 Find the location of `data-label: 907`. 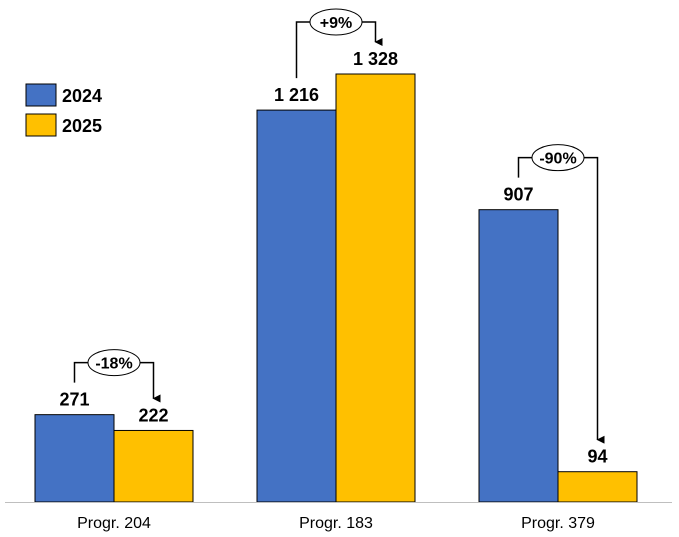

data-label: 907 is located at coordinates (518, 195).